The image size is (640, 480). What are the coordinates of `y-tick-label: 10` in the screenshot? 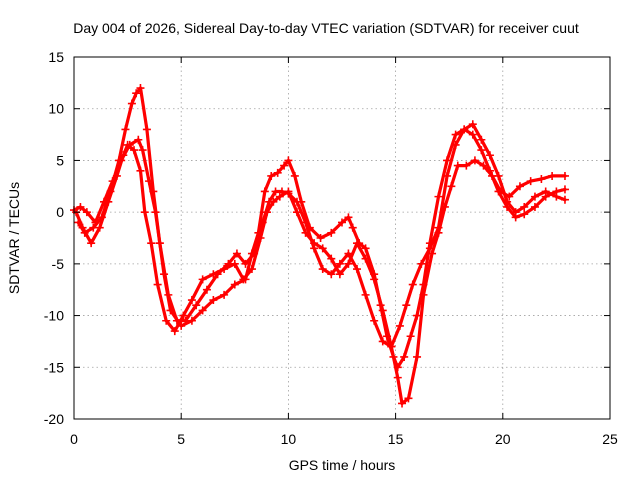 It's located at (56, 109).